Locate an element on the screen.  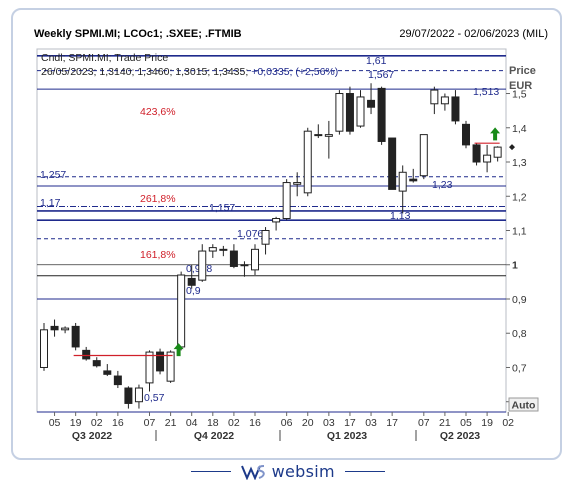
y-tick-label: 1,3 is located at coordinates (519, 163).